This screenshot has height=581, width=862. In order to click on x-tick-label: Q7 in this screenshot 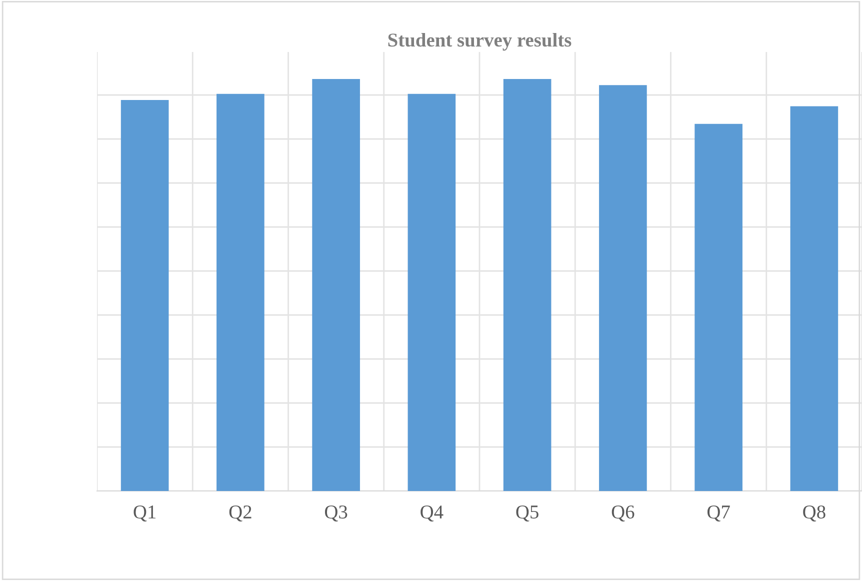, I will do `click(718, 514)`.